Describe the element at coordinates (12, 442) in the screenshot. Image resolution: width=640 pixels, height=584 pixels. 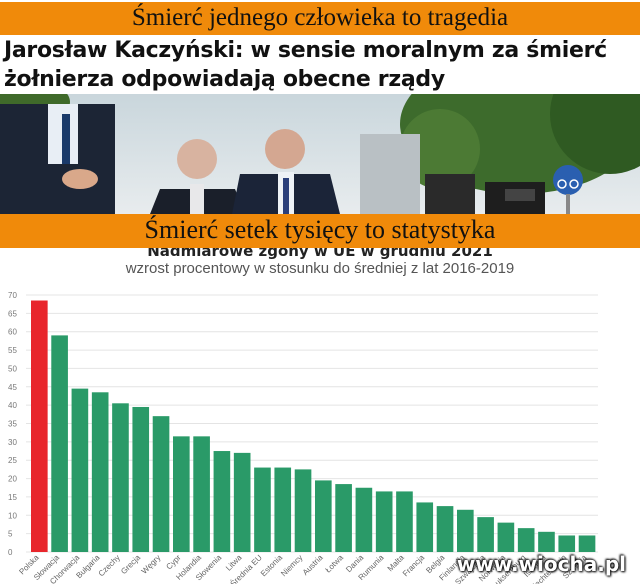
I see `y-tick-label: 30` at that location.